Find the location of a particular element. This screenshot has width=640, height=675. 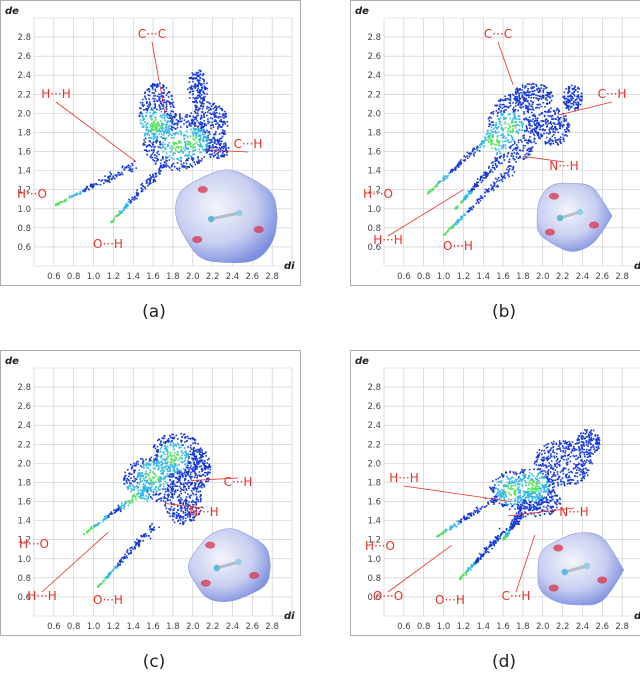

y-tick-label: 1.8 is located at coordinates (374, 483).